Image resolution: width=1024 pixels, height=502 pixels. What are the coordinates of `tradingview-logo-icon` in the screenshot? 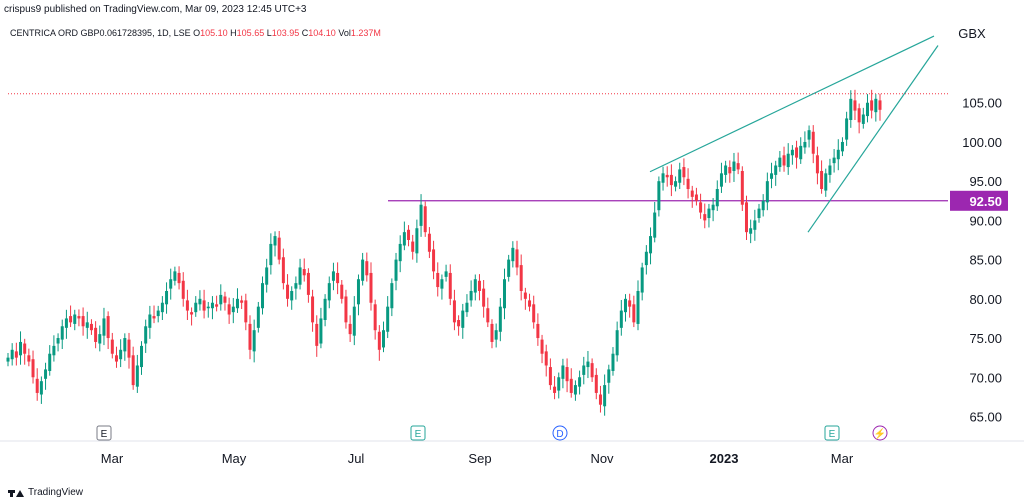 It's located at (16, 493).